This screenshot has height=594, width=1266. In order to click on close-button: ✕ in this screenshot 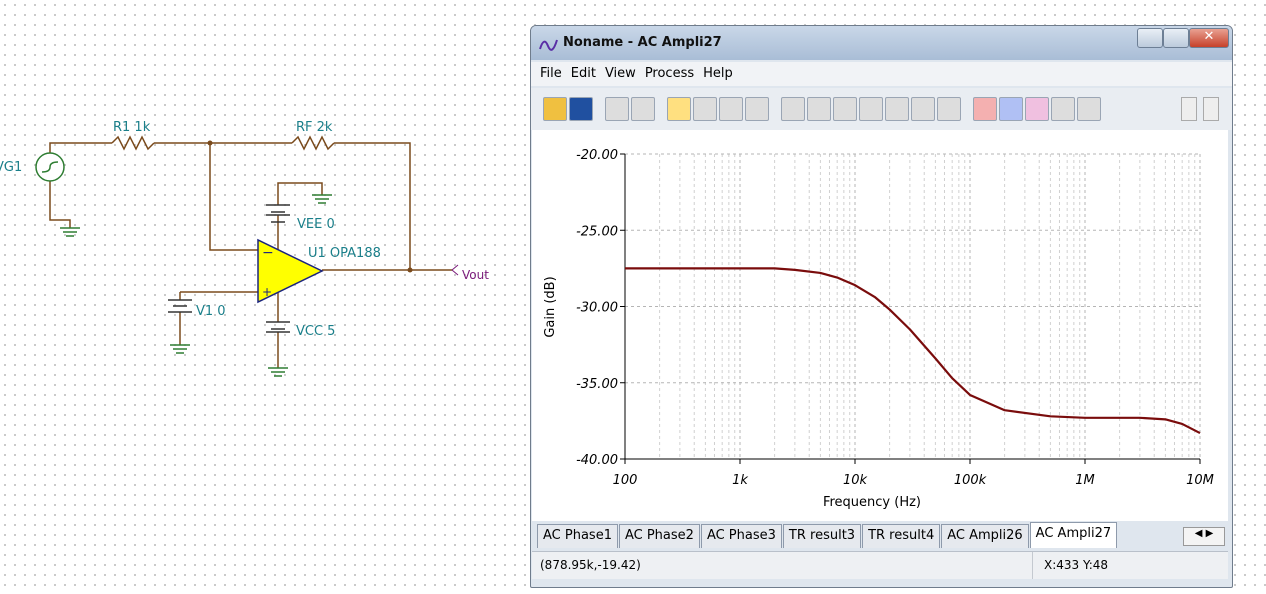, I will do `click(1209, 38)`.